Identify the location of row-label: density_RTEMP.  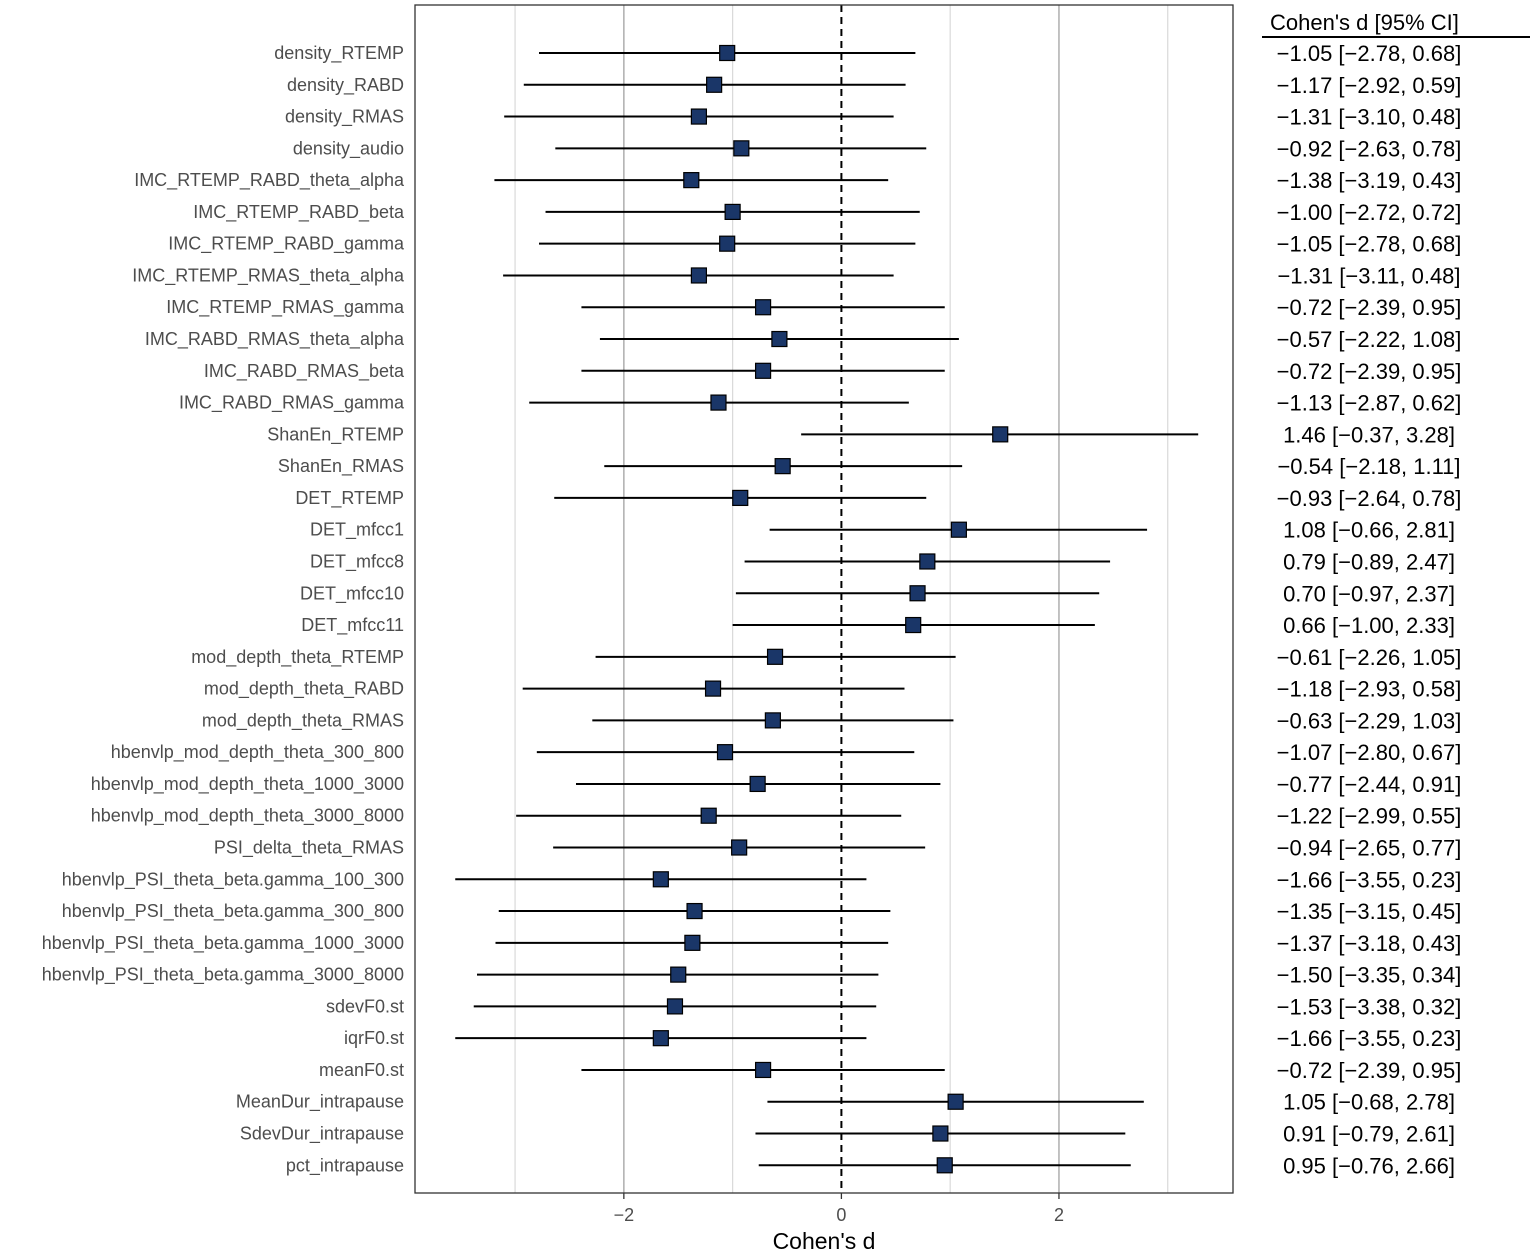
(339, 53).